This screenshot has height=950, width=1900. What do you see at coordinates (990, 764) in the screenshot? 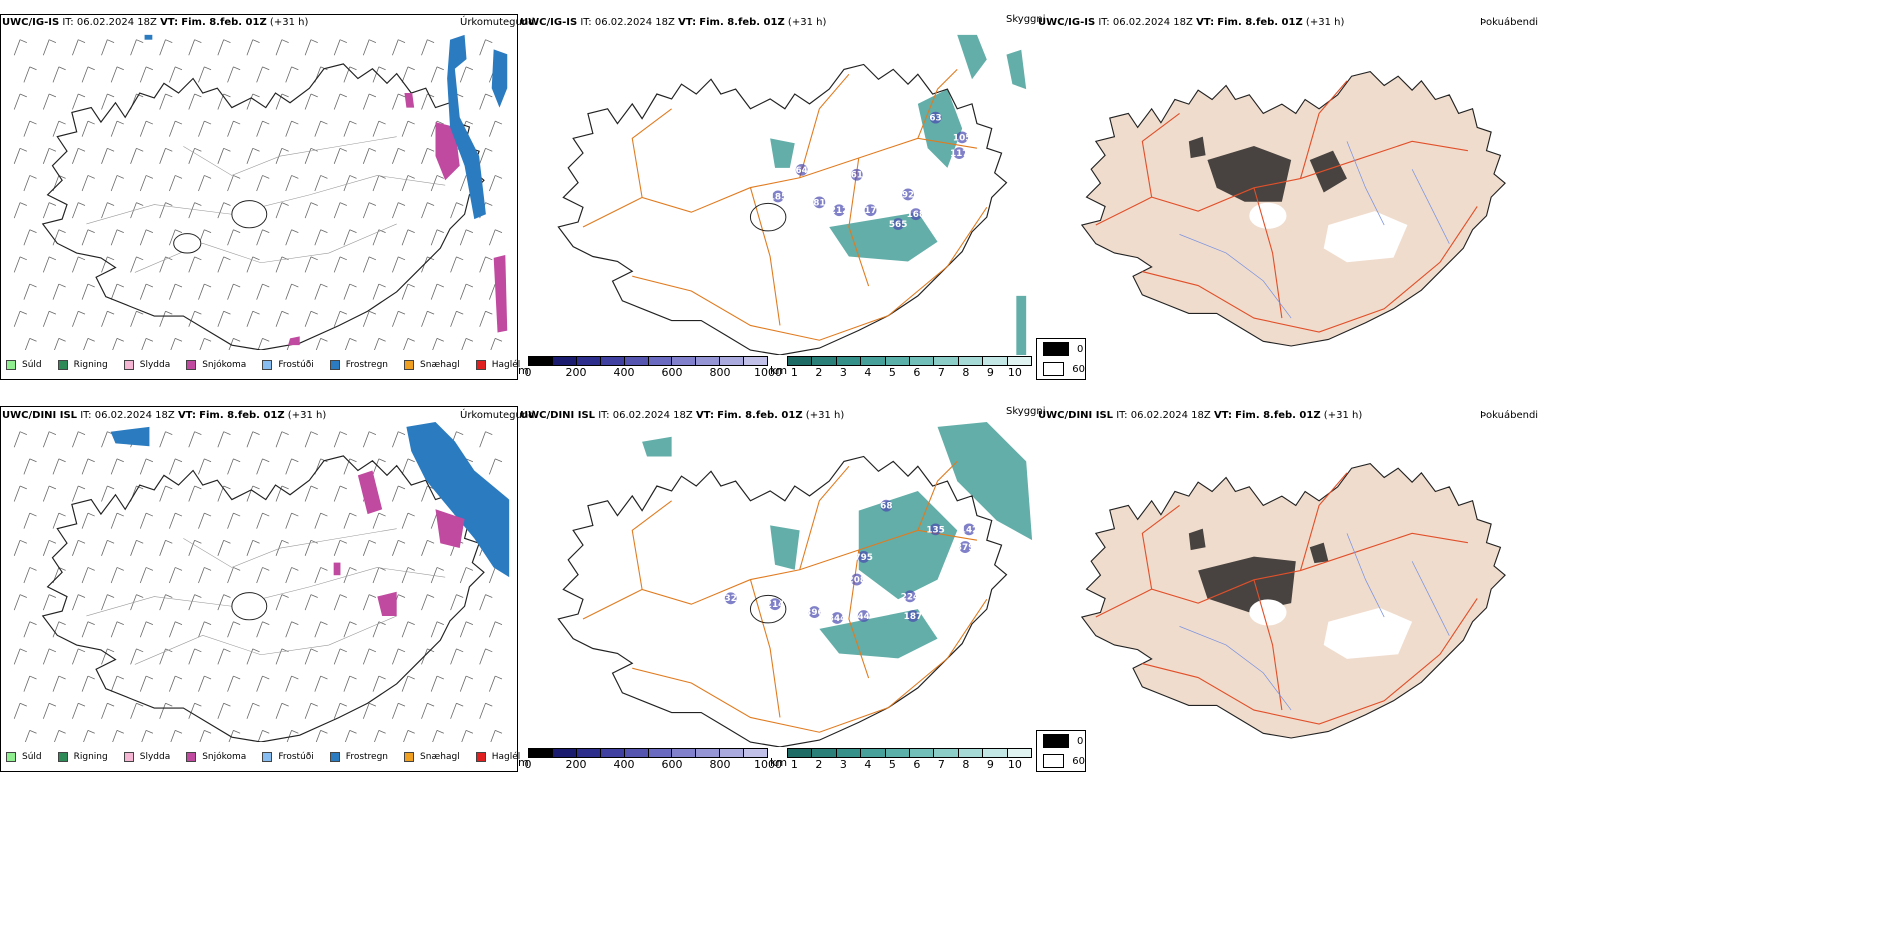
I see `colorbar-tick: 9` at bounding box center [990, 764].